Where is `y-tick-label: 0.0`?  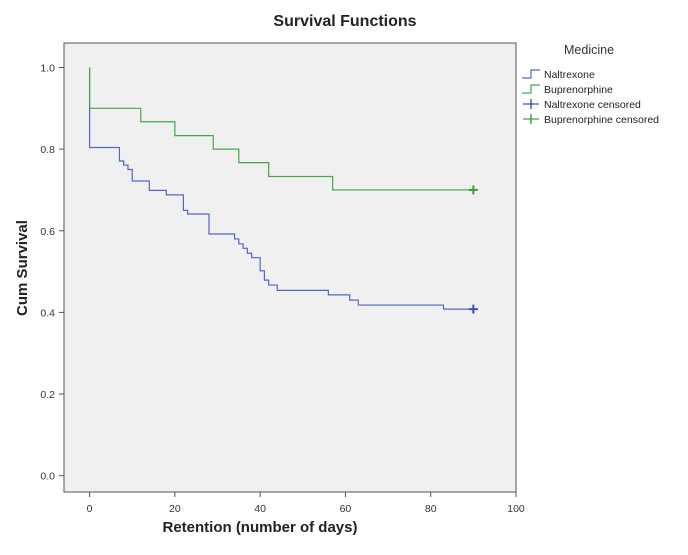
y-tick-label: 0.0 is located at coordinates (47, 477).